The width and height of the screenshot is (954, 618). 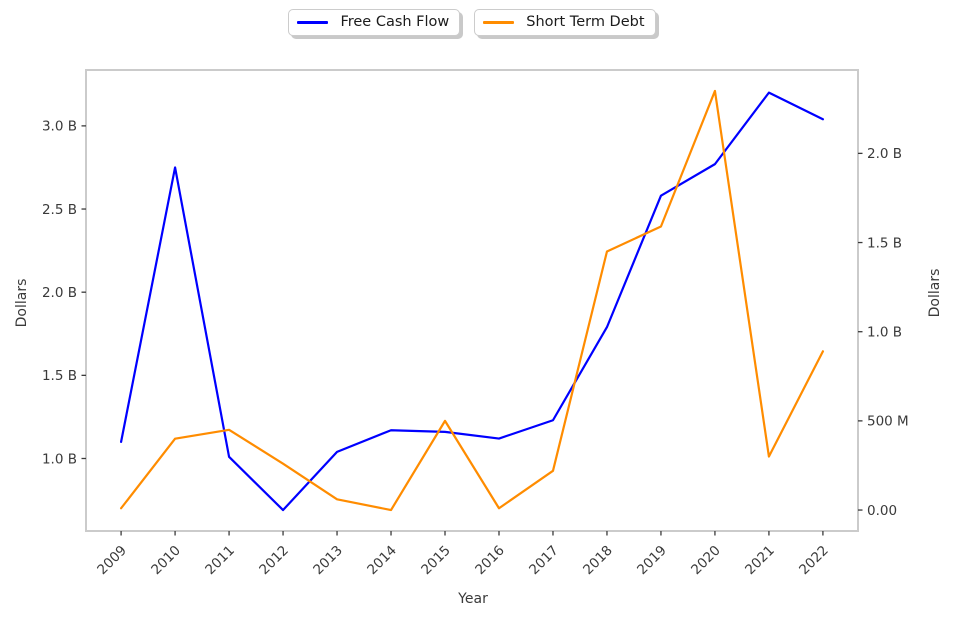 I want to click on svg-text: 2017, so click(x=544, y=561).